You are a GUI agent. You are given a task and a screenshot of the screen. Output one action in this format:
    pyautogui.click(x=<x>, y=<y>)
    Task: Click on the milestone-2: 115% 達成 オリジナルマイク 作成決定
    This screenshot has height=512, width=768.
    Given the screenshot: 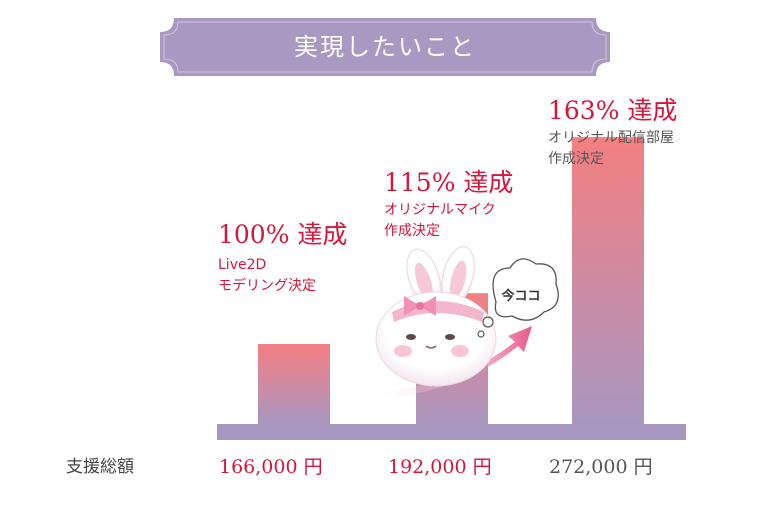 What is the action you would take?
    pyautogui.click(x=448, y=205)
    